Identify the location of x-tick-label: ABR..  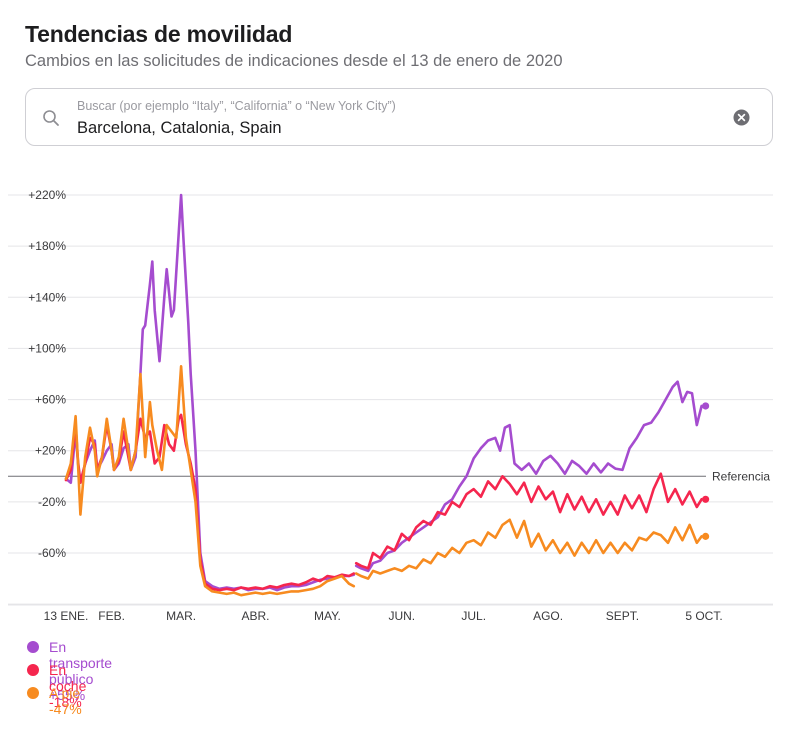
(255, 616).